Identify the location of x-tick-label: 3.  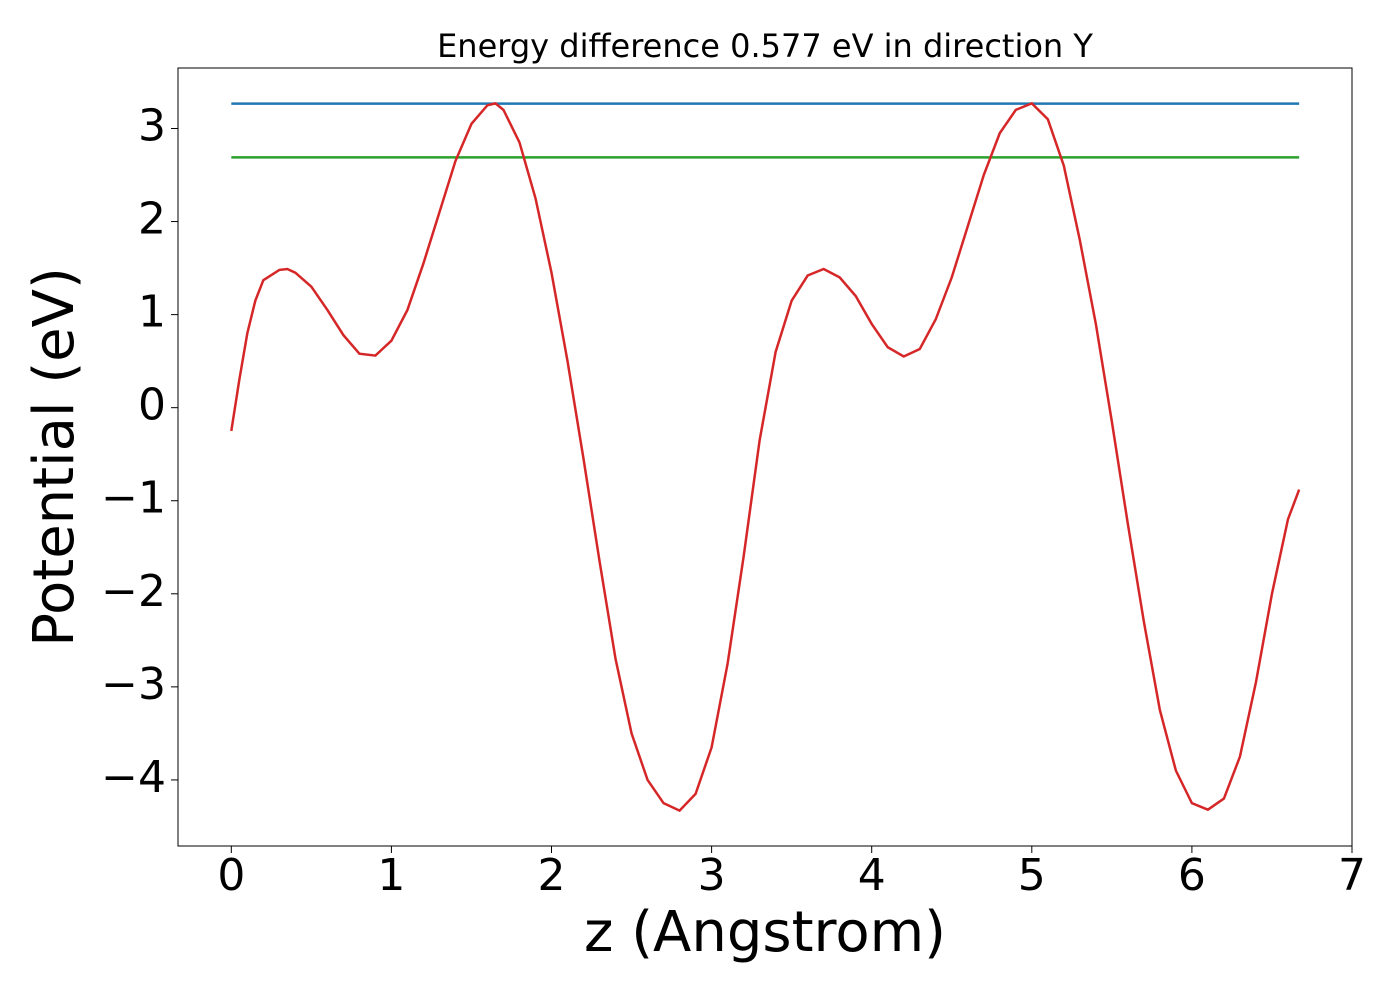
(712, 875).